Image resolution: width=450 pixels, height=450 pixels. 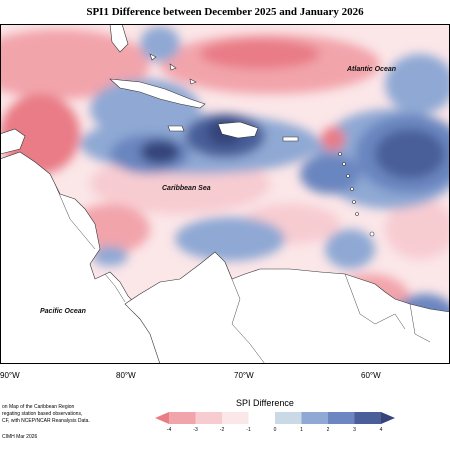 What do you see at coordinates (301, 430) in the screenshot?
I see `legend-tick-label: 1` at bounding box center [301, 430].